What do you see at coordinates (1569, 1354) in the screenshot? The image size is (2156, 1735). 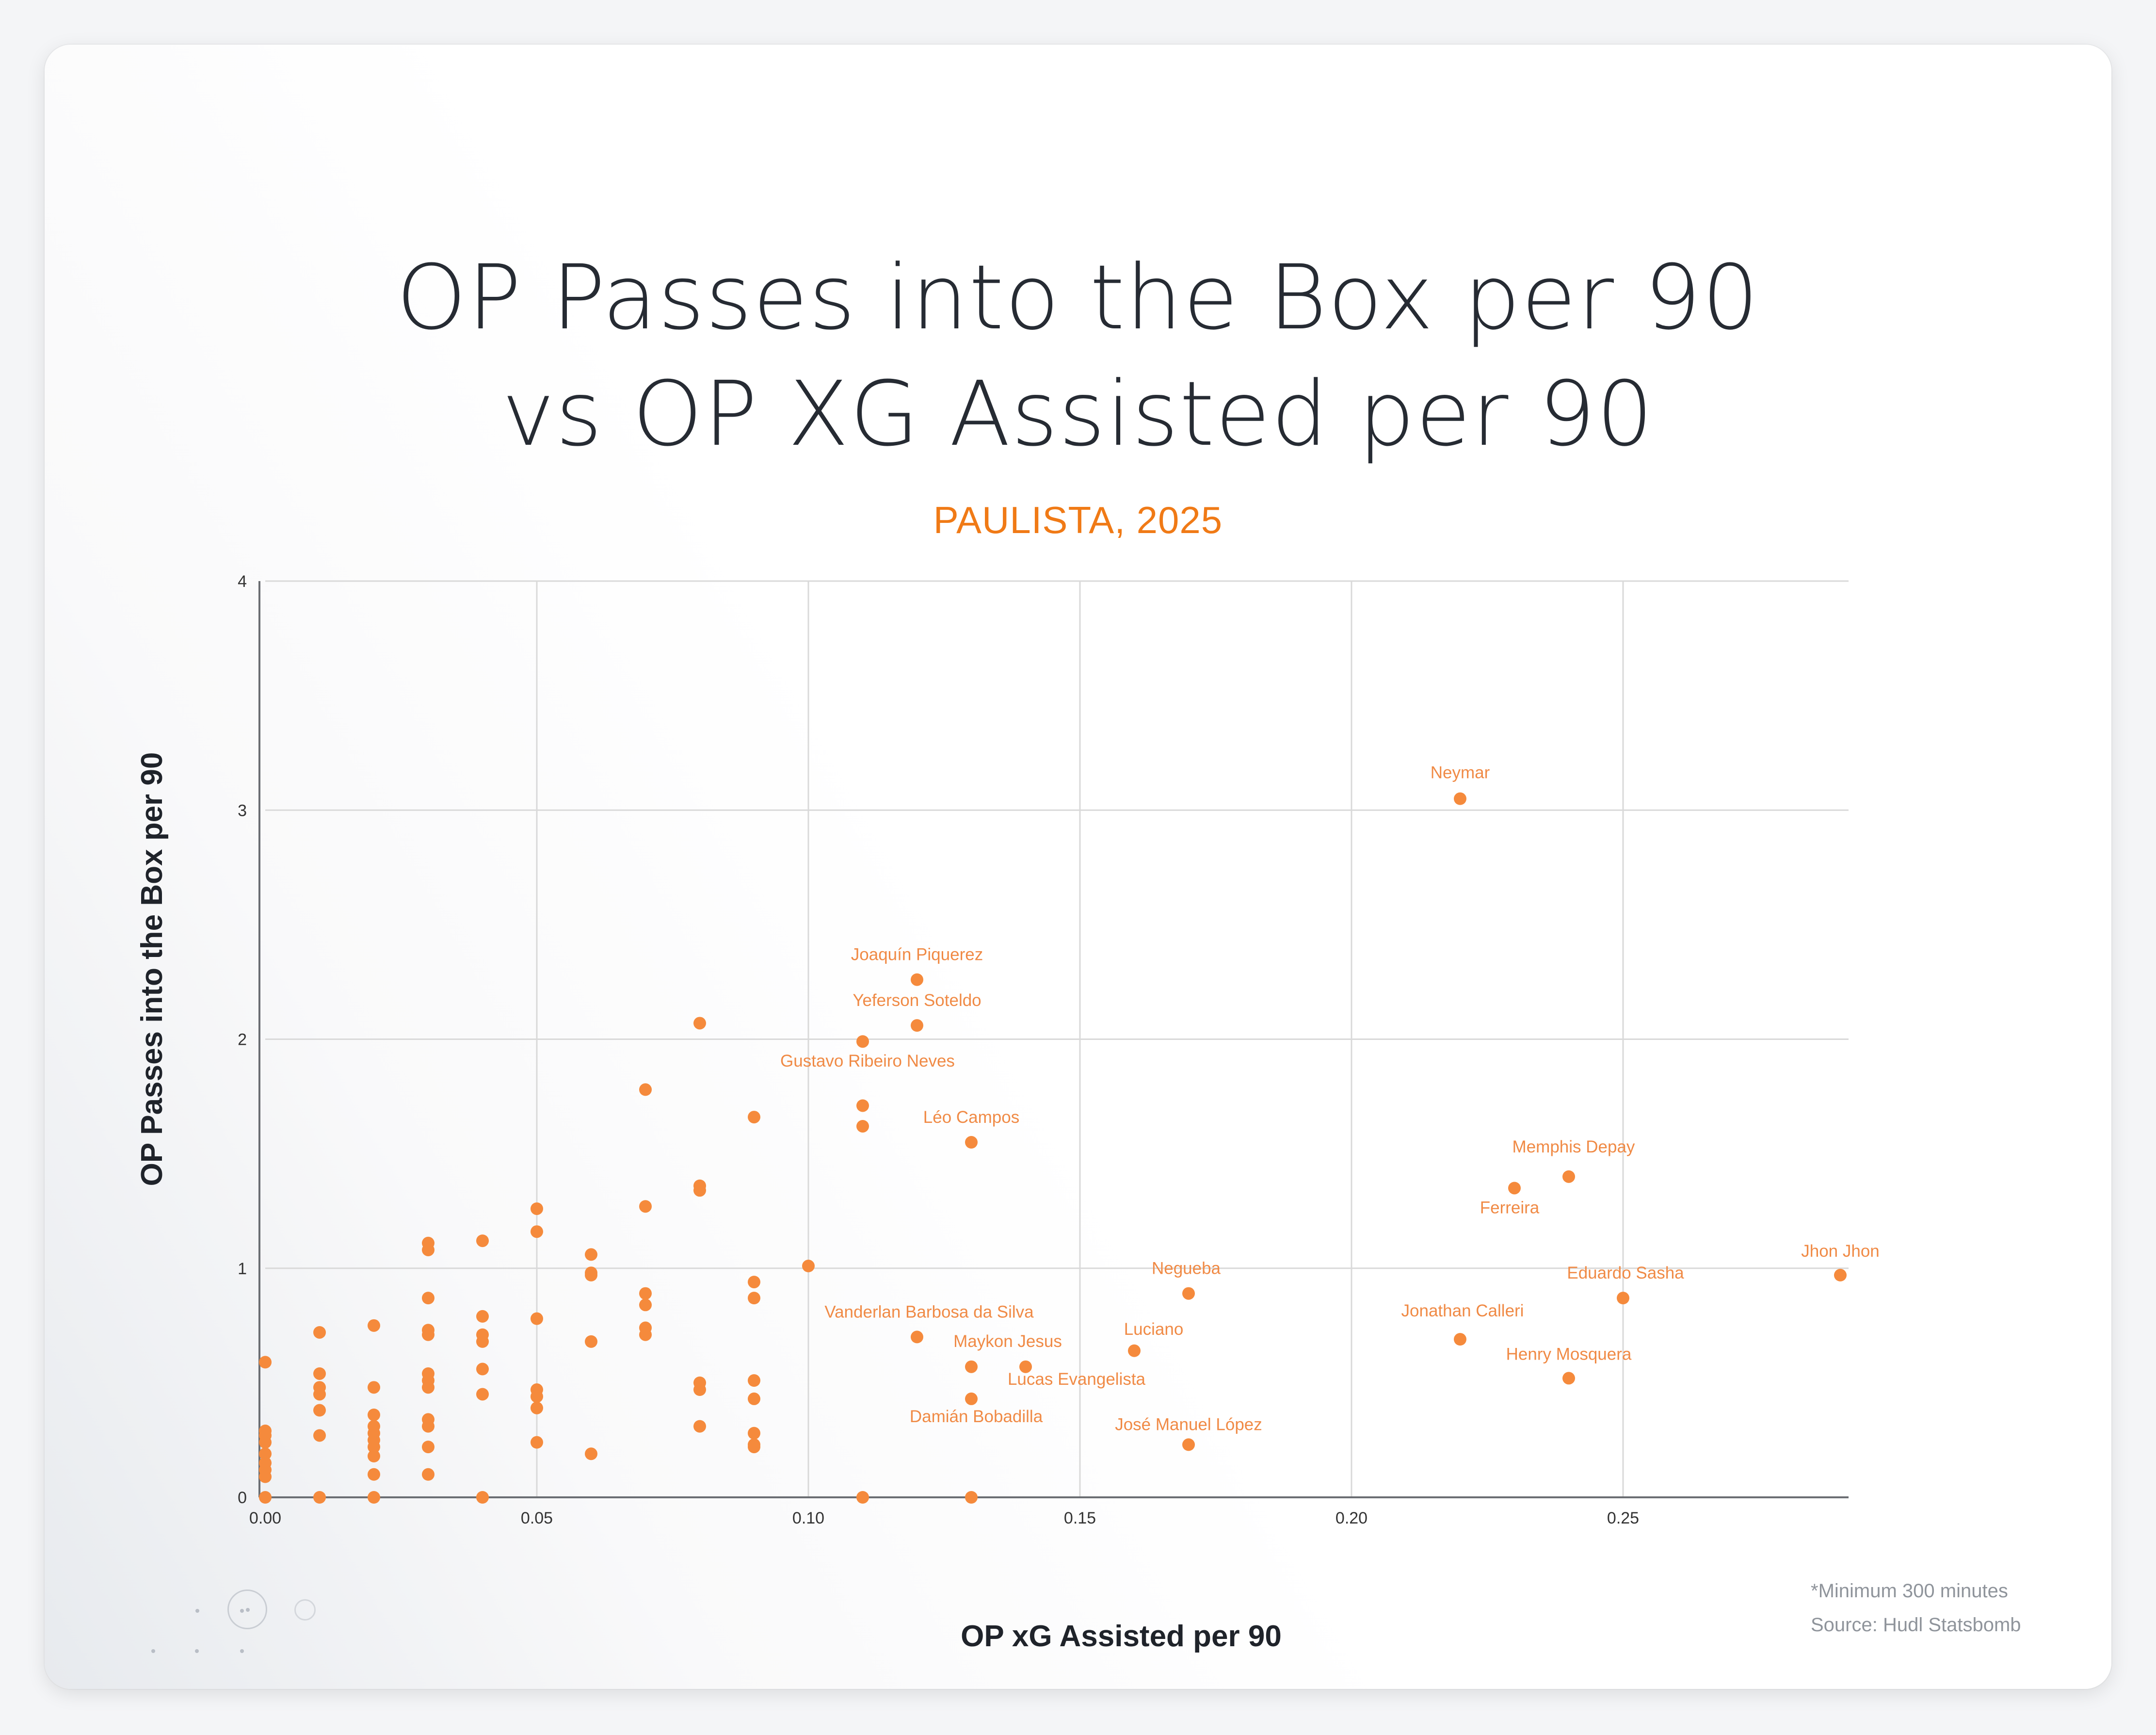 I see `player-label: Henry Mosquera` at bounding box center [1569, 1354].